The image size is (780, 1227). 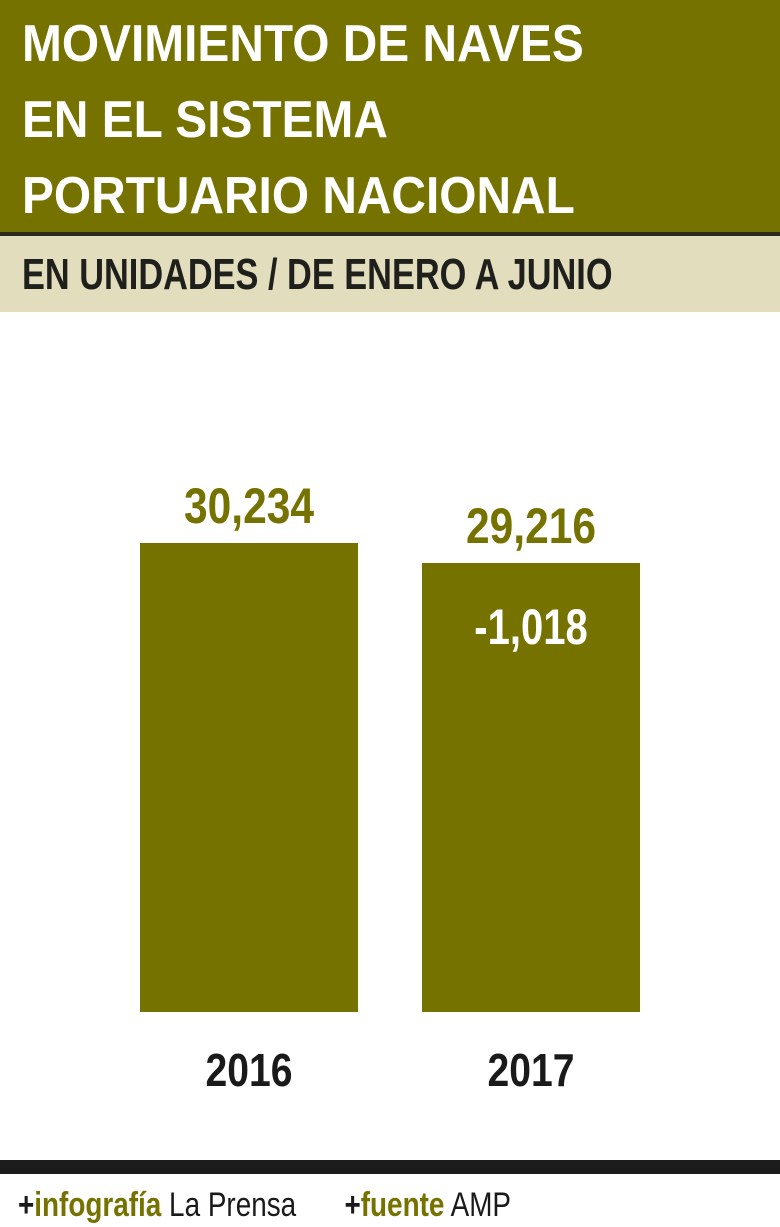 What do you see at coordinates (402, 1205) in the screenshot?
I see `source-label: fuente` at bounding box center [402, 1205].